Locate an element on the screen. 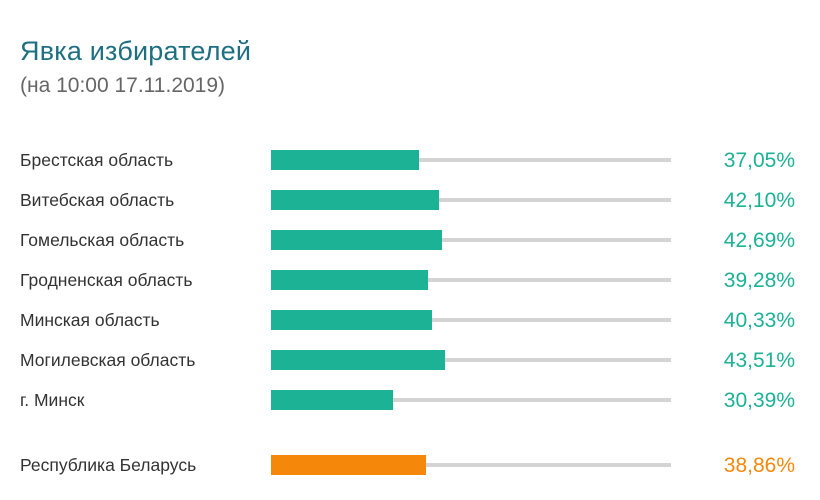  value-label: 38,86% is located at coordinates (759, 465).